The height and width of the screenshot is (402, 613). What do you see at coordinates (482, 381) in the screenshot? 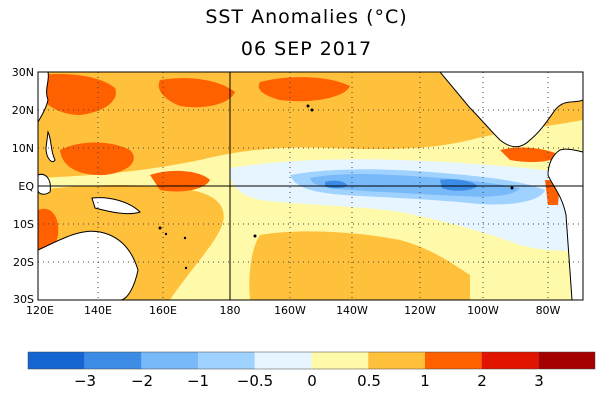
I see `colorbar-label: 2` at bounding box center [482, 381].